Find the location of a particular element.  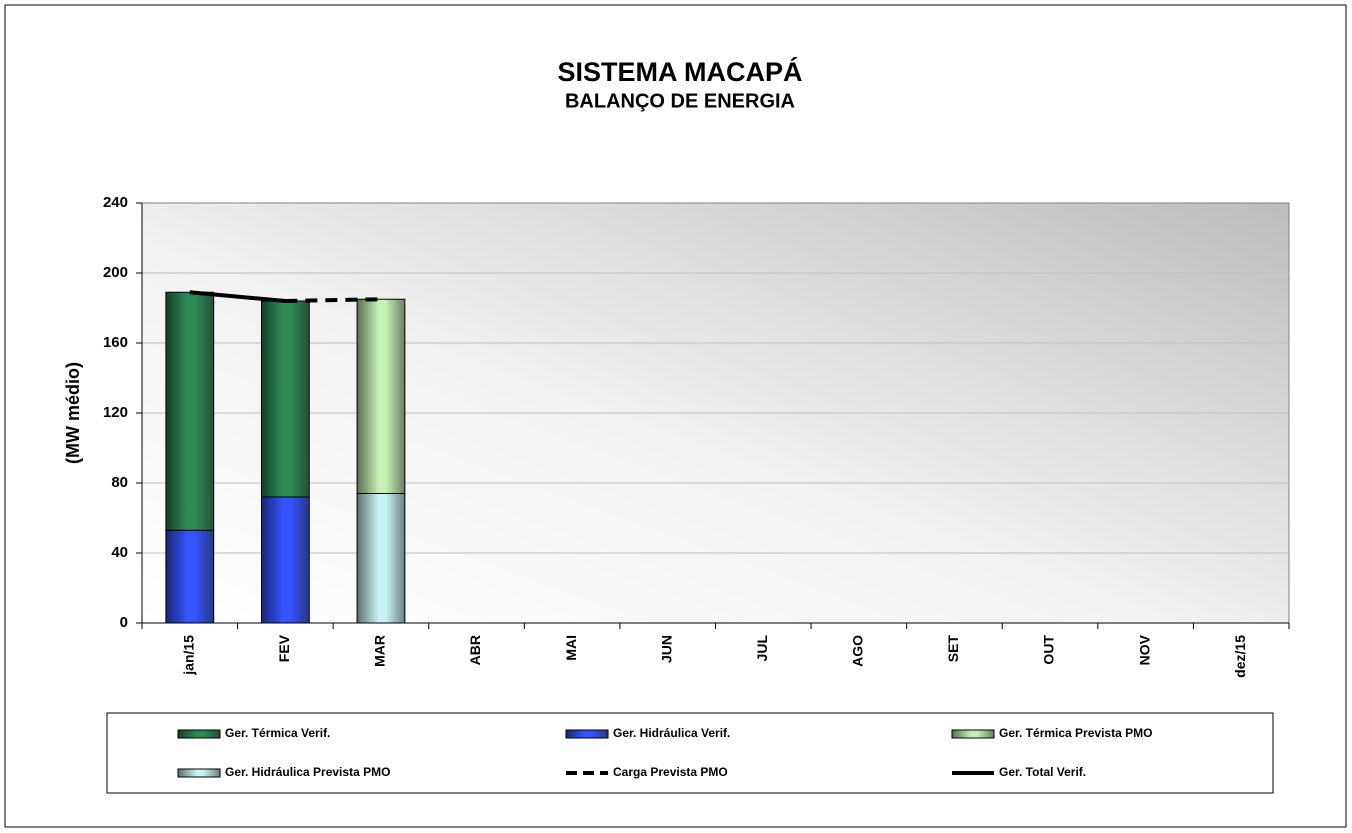

y-tick-label: 200 is located at coordinates (115, 272).